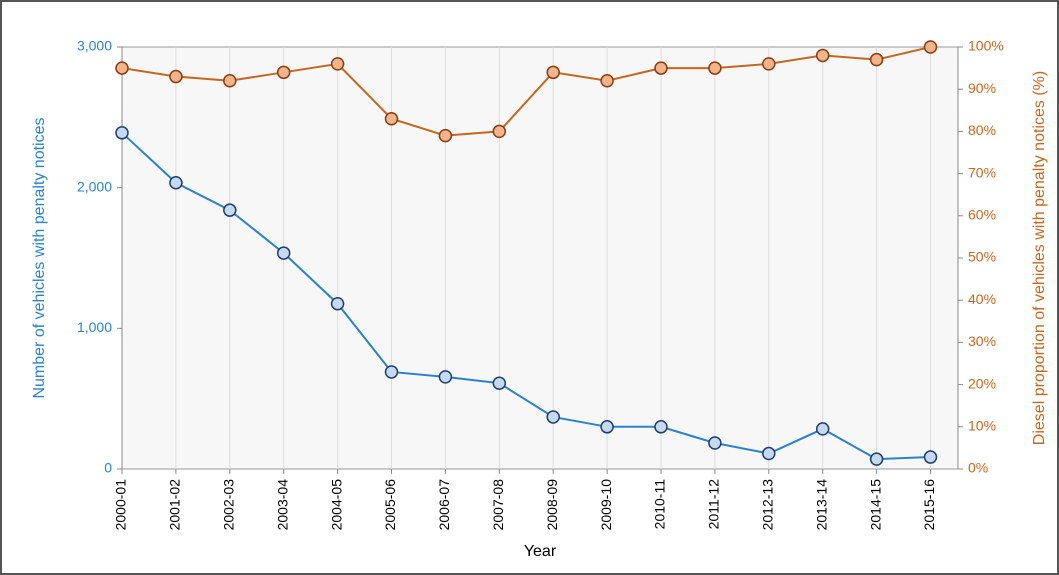 The image size is (1059, 575). I want to click on y-axis-title: Number of vehicles with penalty notices, so click(39, 257).